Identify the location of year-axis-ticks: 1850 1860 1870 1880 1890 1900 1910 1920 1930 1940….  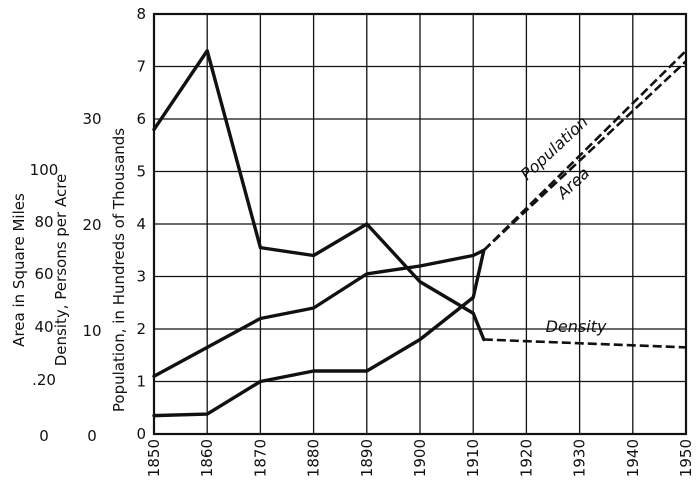
(420, 458).